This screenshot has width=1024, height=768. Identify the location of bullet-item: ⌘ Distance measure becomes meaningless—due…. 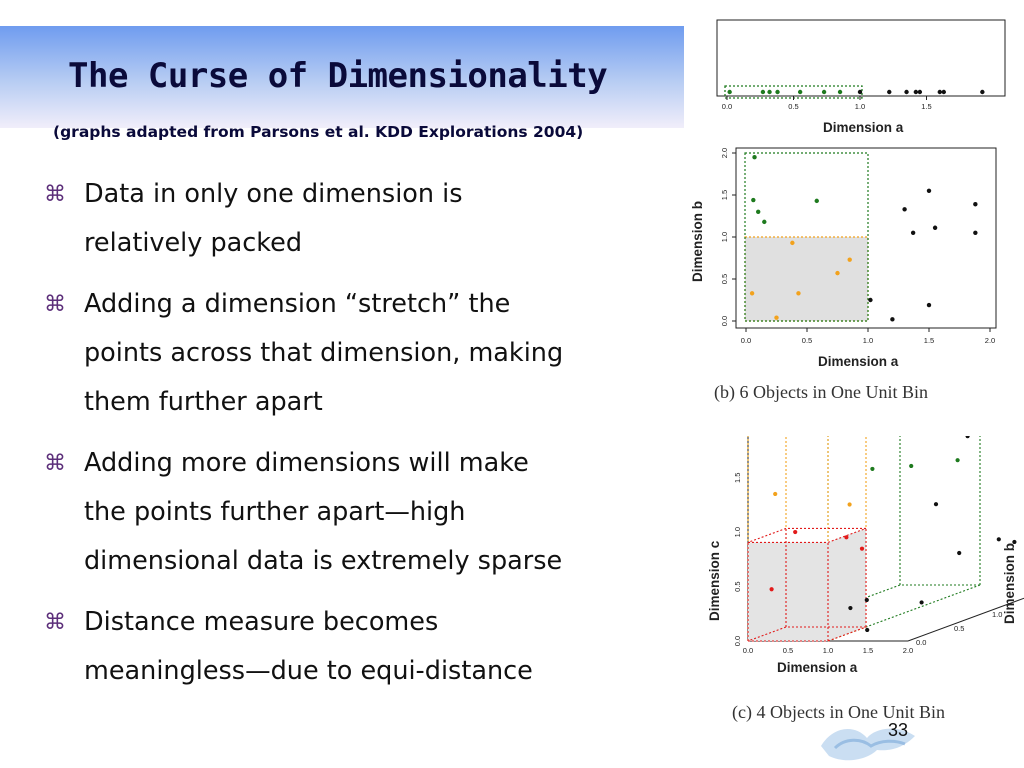
(359, 647).